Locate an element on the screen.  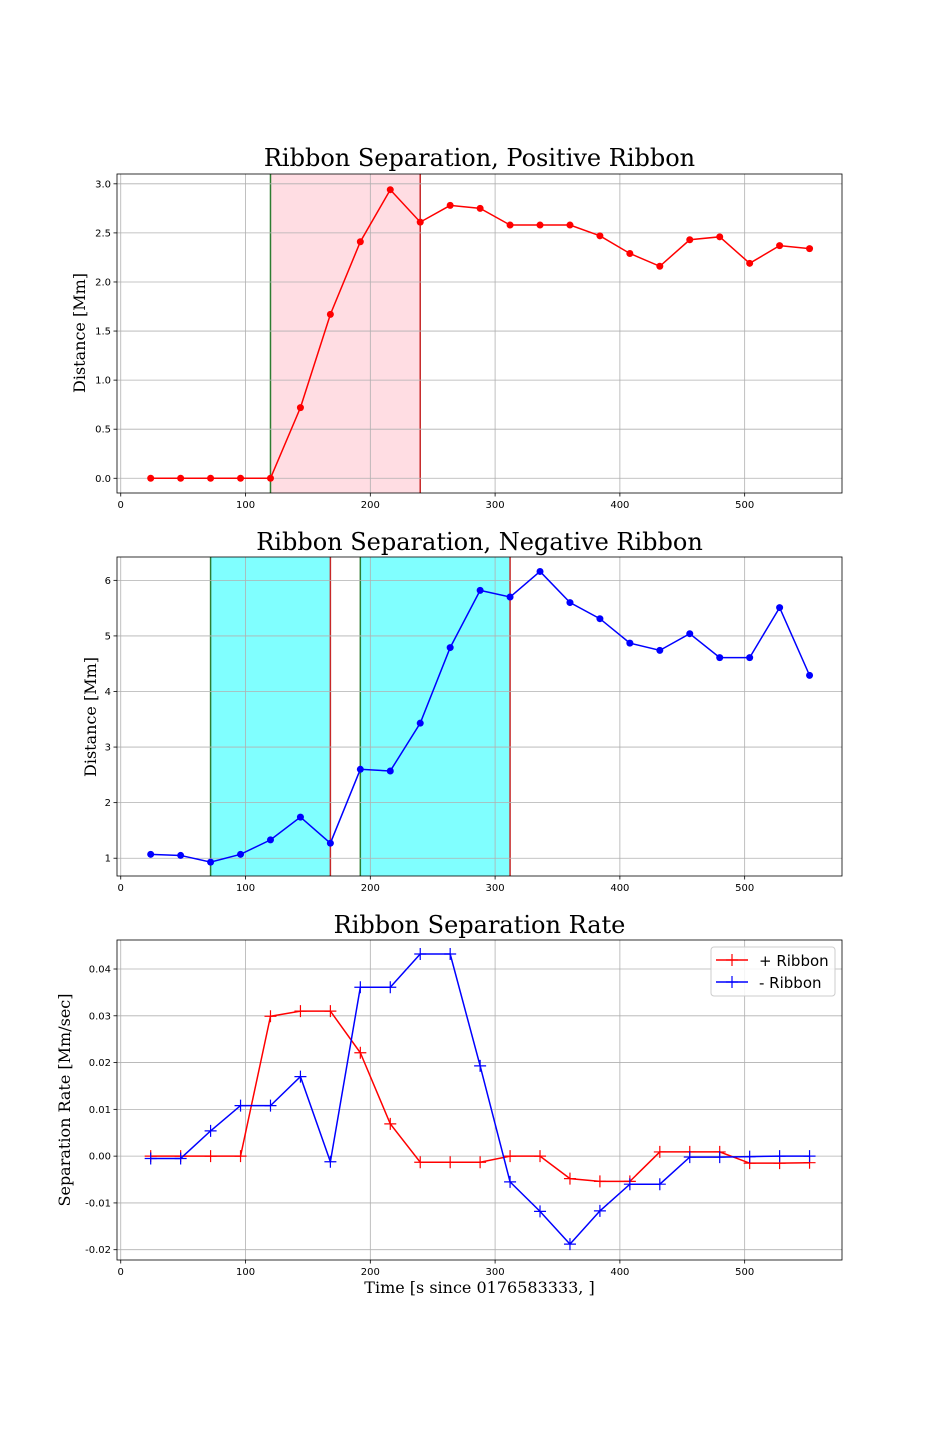
x-tick-label-2-1: 100 is located at coordinates (245, 888).